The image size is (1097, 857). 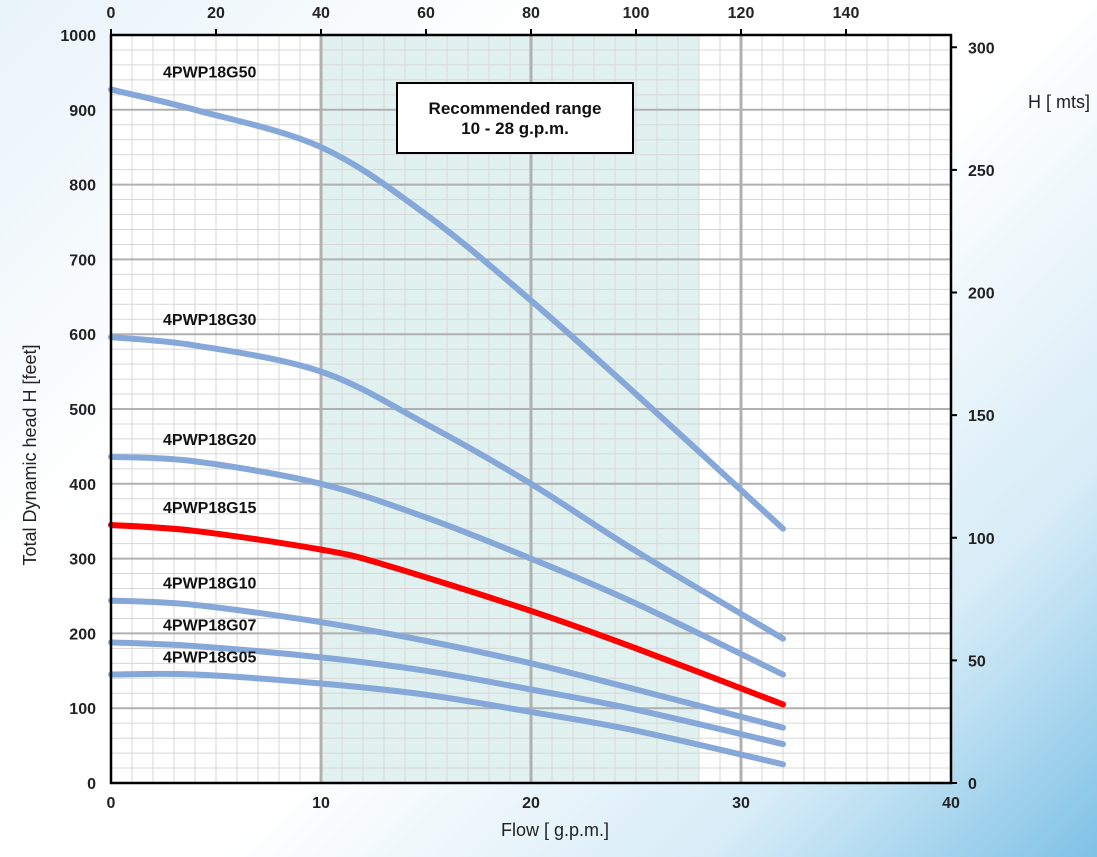 I want to click on y-tick-label: 0, so click(x=91, y=784).